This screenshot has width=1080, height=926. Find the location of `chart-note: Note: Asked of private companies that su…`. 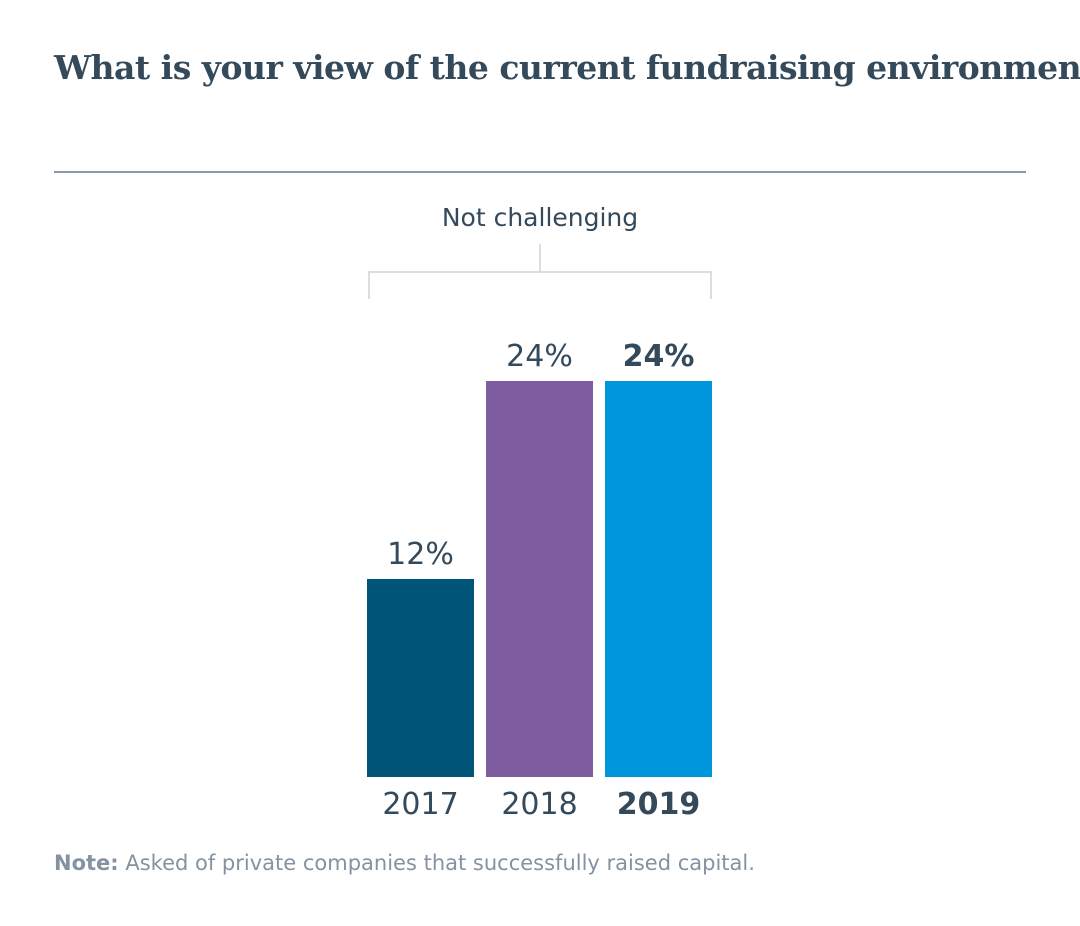

chart-note: Note: Asked of private companies that su… is located at coordinates (404, 863).